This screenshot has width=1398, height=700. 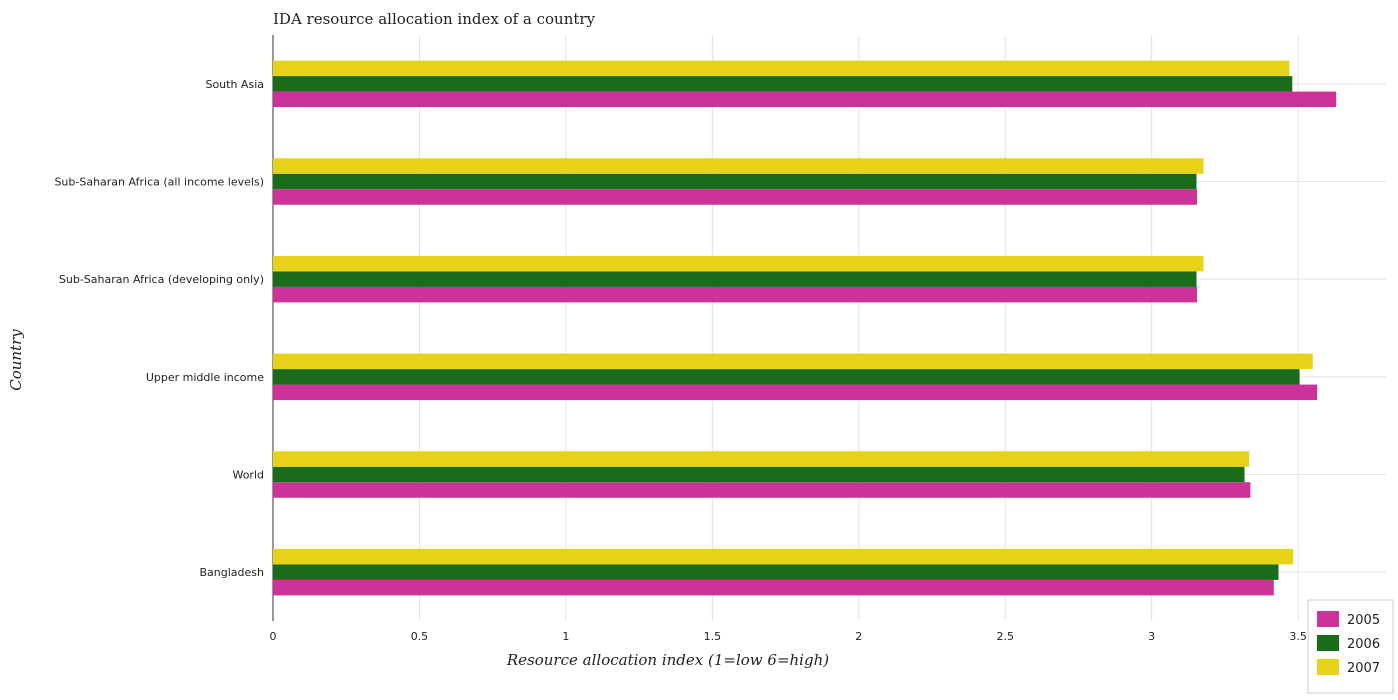 I want to click on y-tick-label: Sub-Saharan Africa (all income levels), so click(x=159, y=182).